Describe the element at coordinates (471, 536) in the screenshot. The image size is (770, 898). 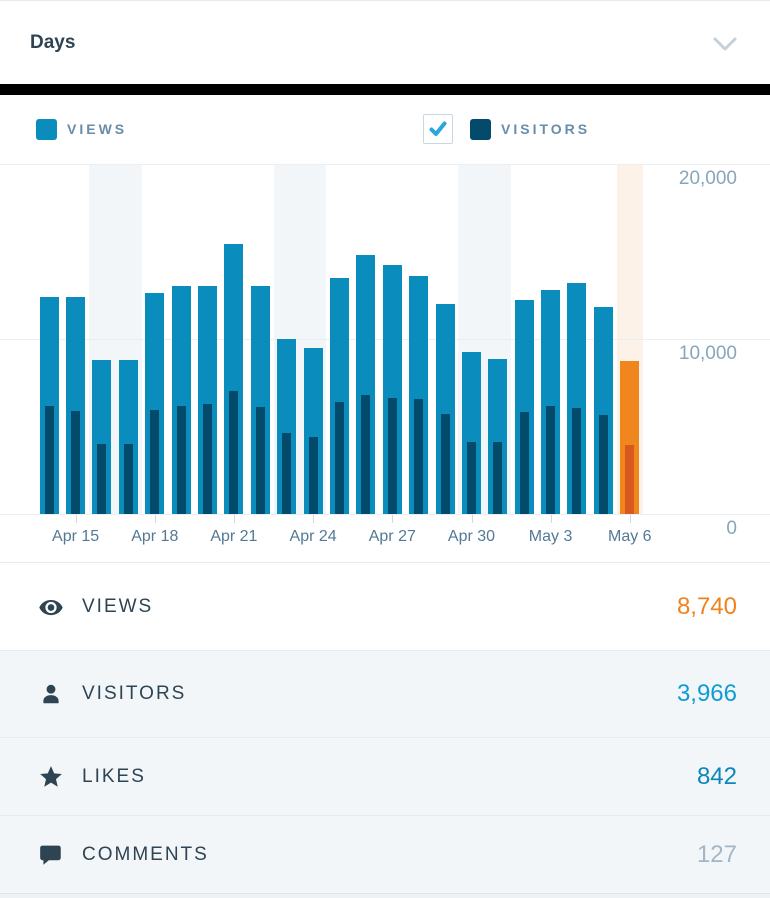
I see `x-axis-label: Apr 30` at that location.